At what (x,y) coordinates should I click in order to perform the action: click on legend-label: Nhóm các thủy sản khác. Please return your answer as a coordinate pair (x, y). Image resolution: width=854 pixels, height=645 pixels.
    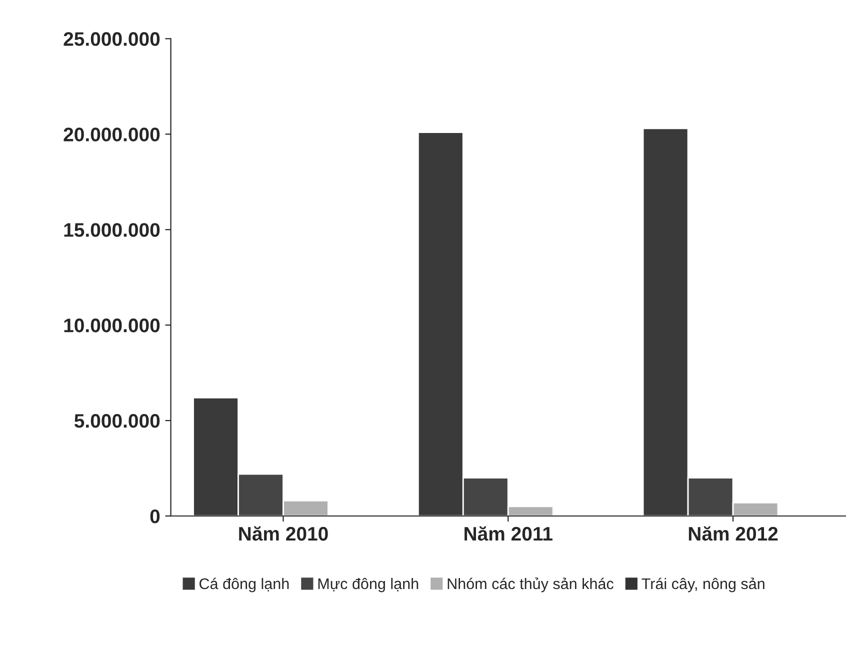
    Looking at the image, I should click on (531, 584).